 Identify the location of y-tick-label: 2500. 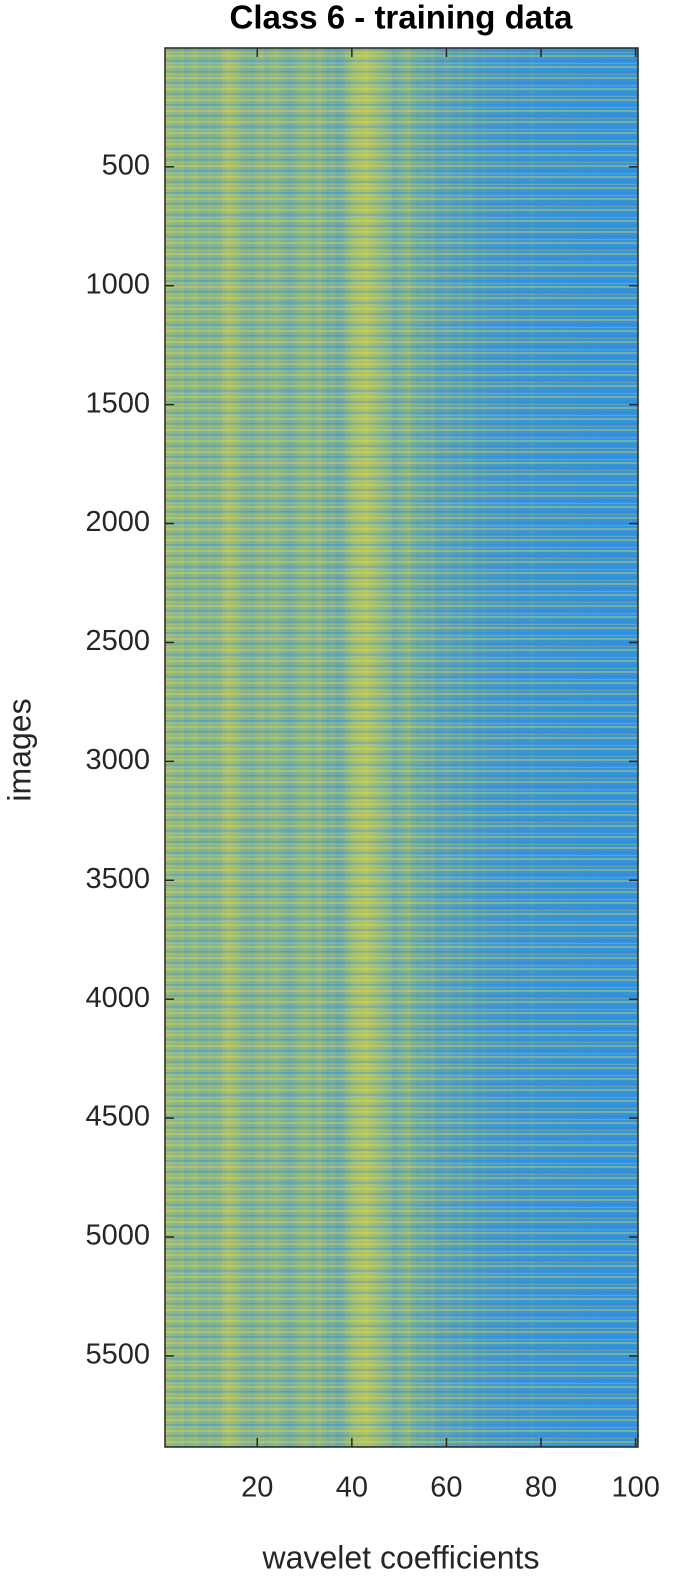
(117, 641).